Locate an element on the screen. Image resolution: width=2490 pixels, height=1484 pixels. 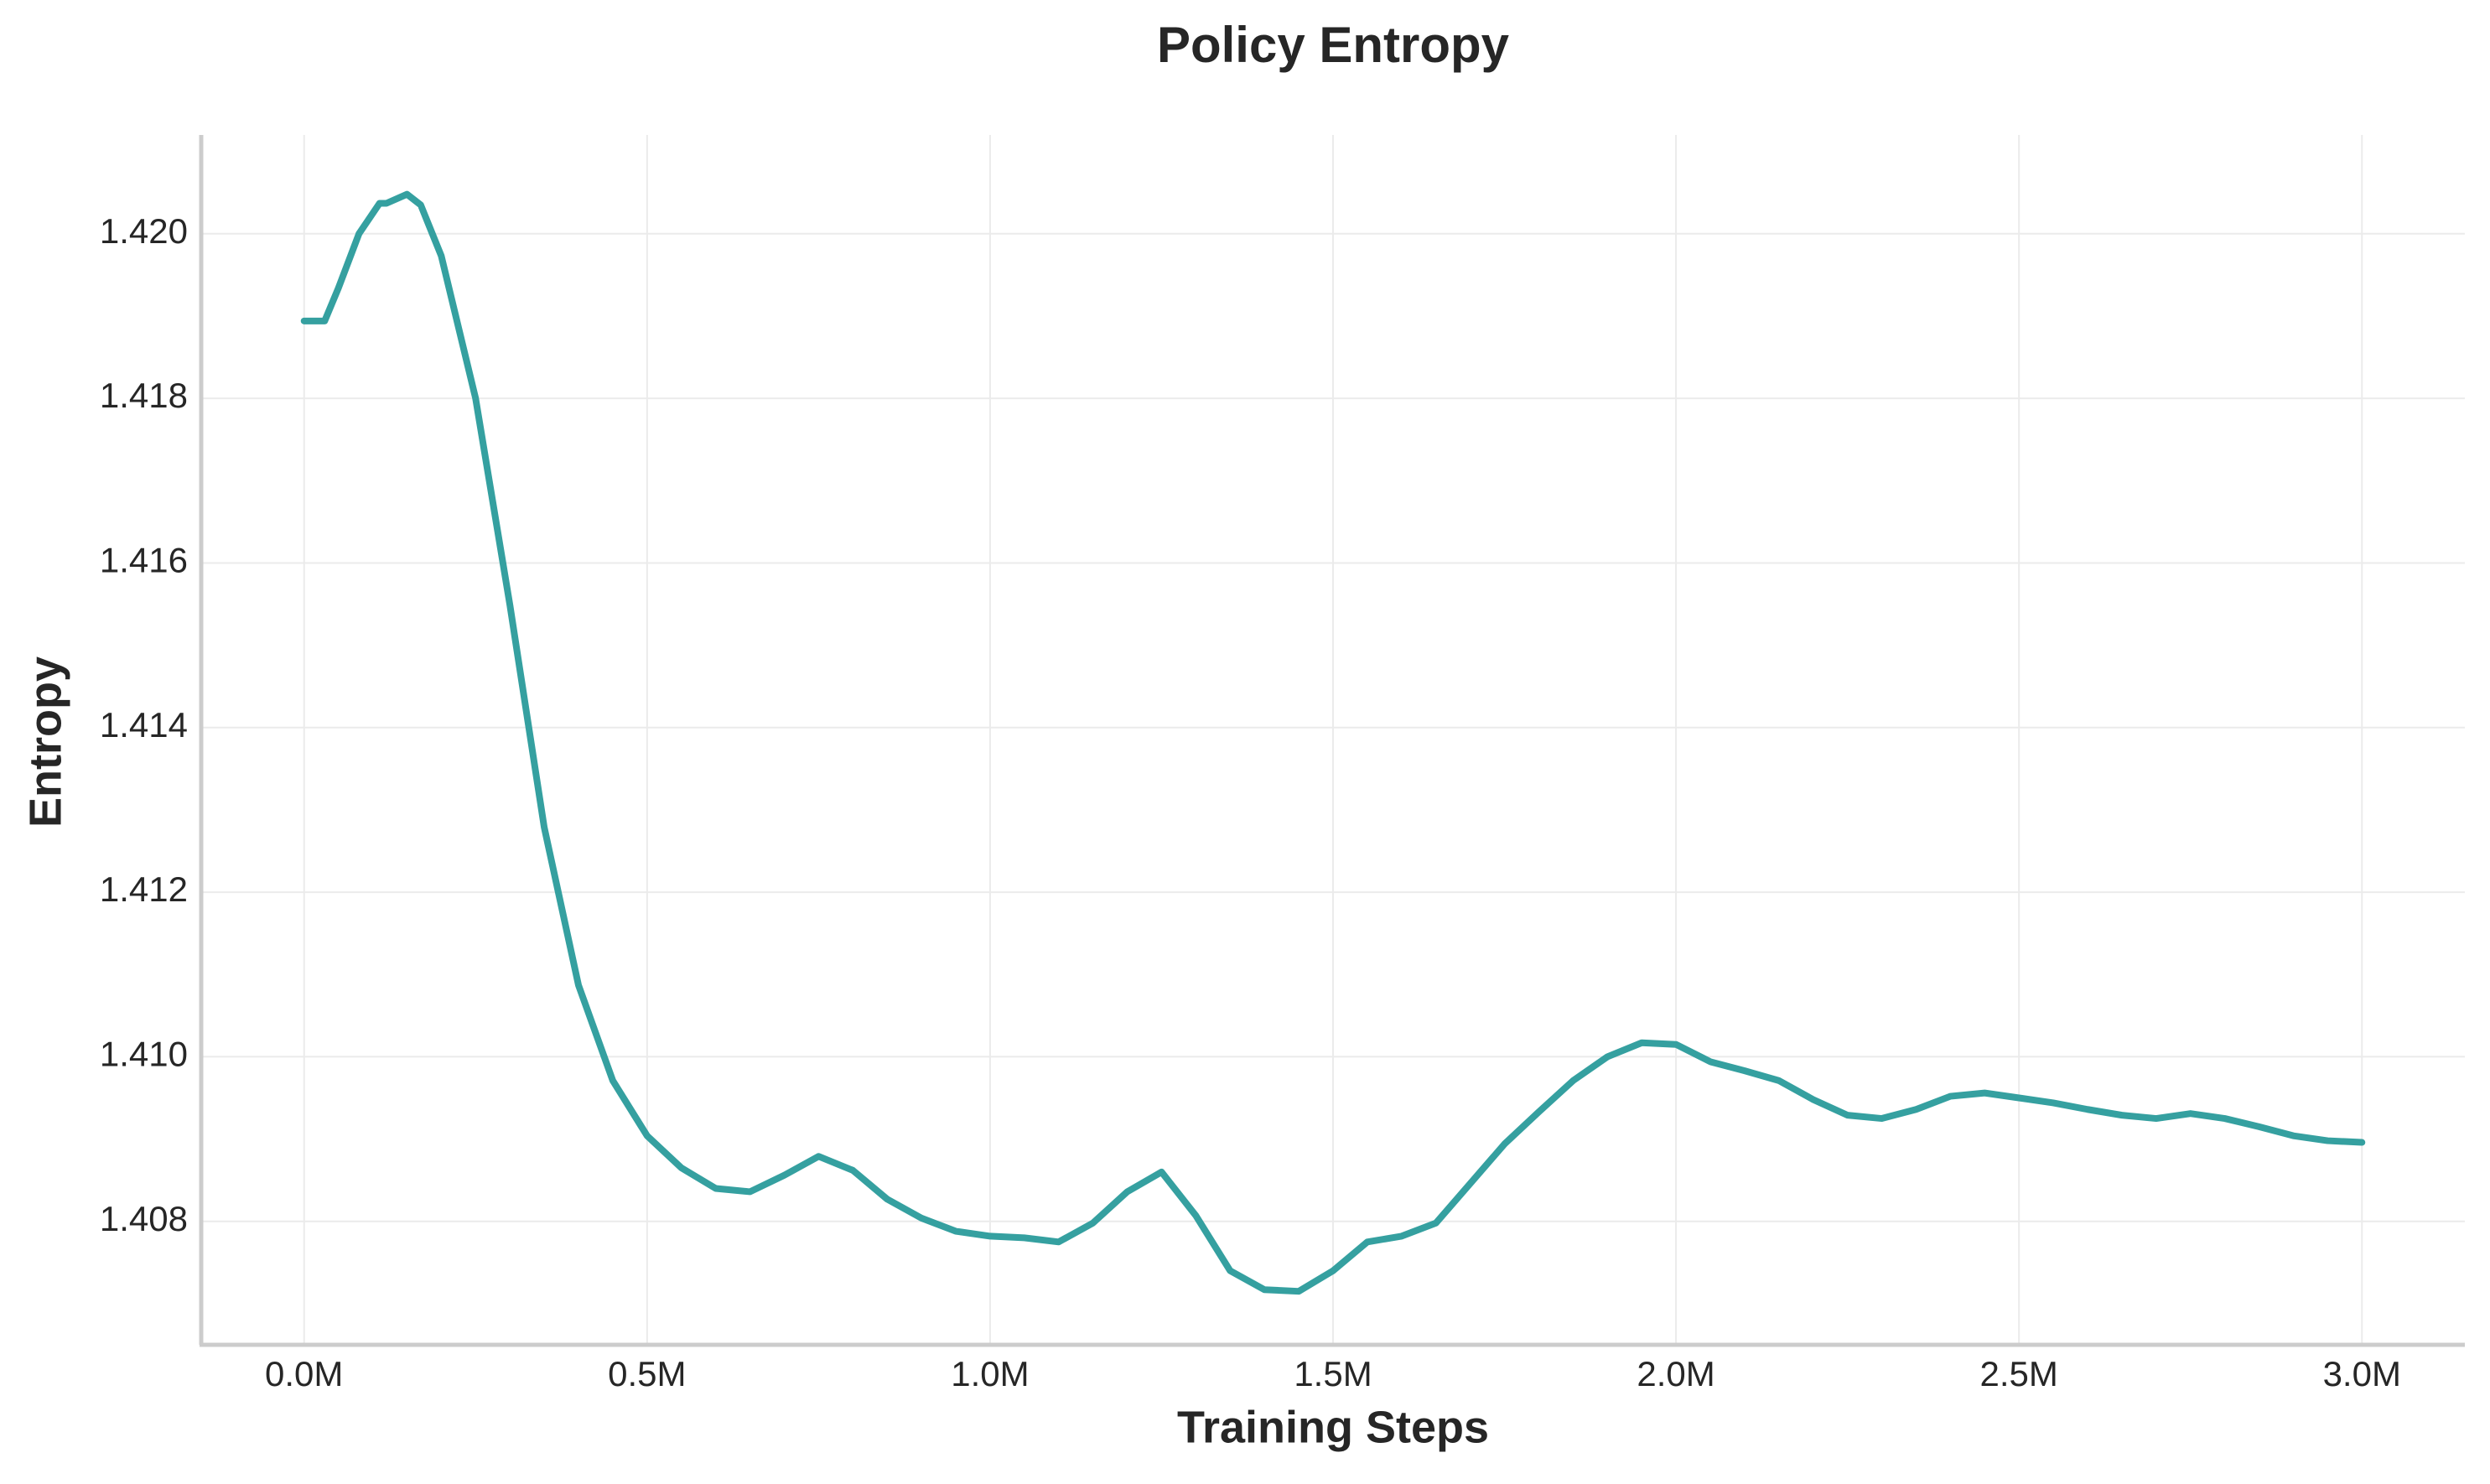
x-tick-label: 1.0M is located at coordinates (990, 1373).